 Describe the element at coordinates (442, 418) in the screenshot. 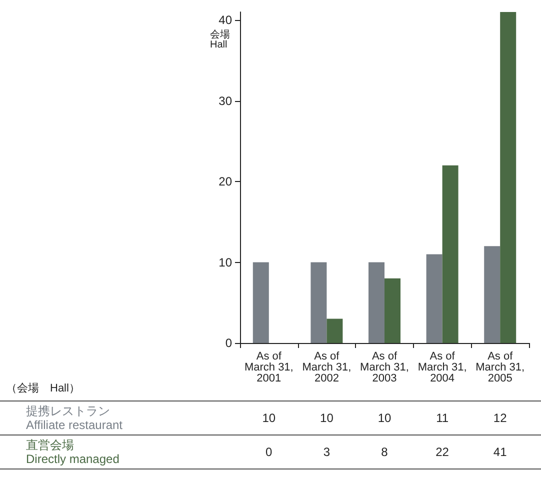

I see `data-label: 11` at that location.